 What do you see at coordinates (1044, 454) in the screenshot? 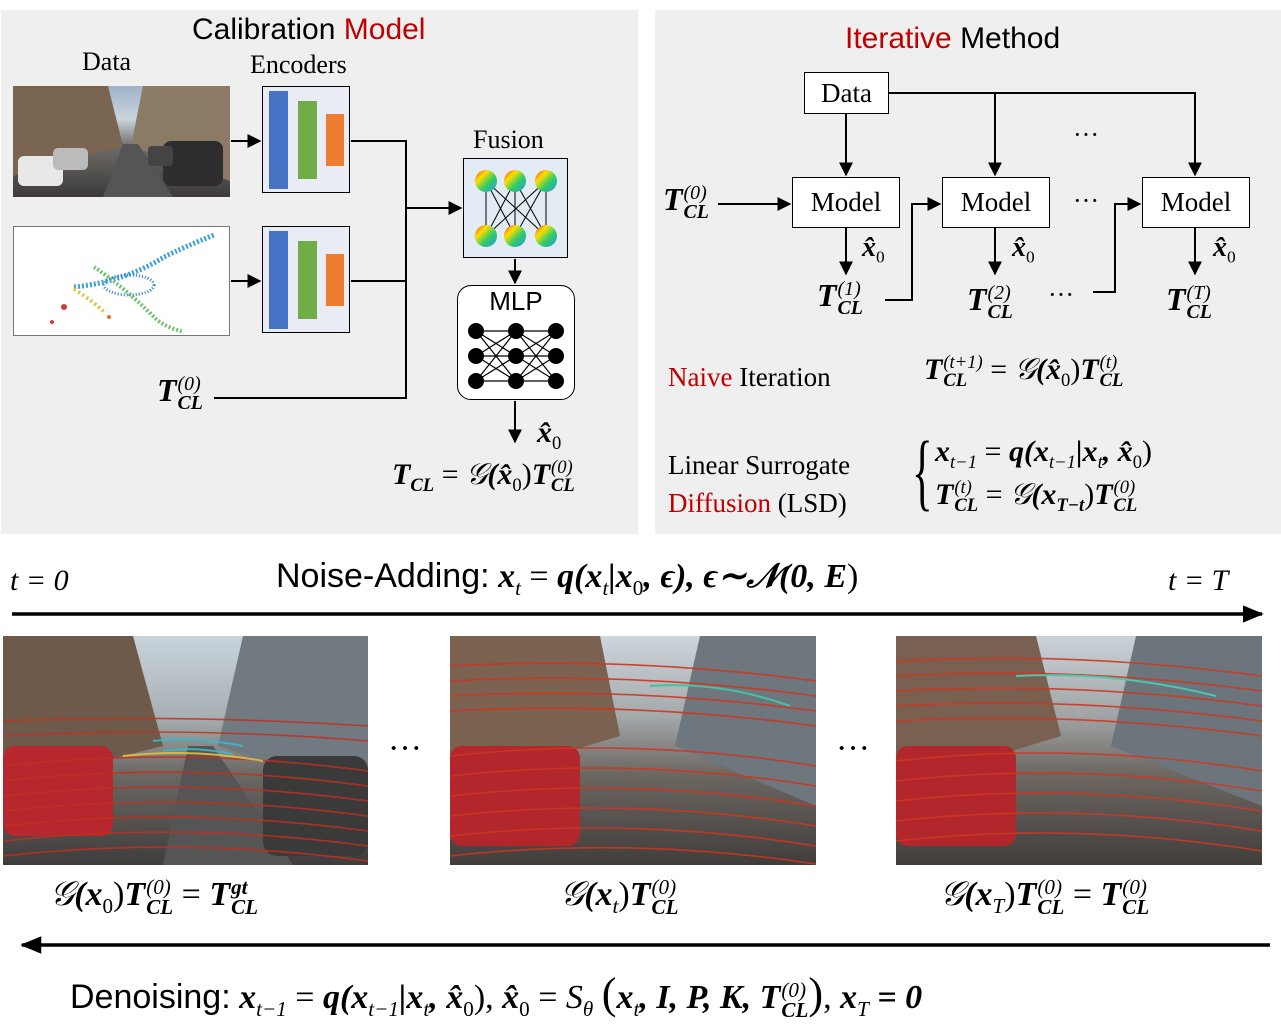
I see `lsd-formula-1: xt−1 = q(xt−1|xt, x̂0)` at bounding box center [1044, 454].